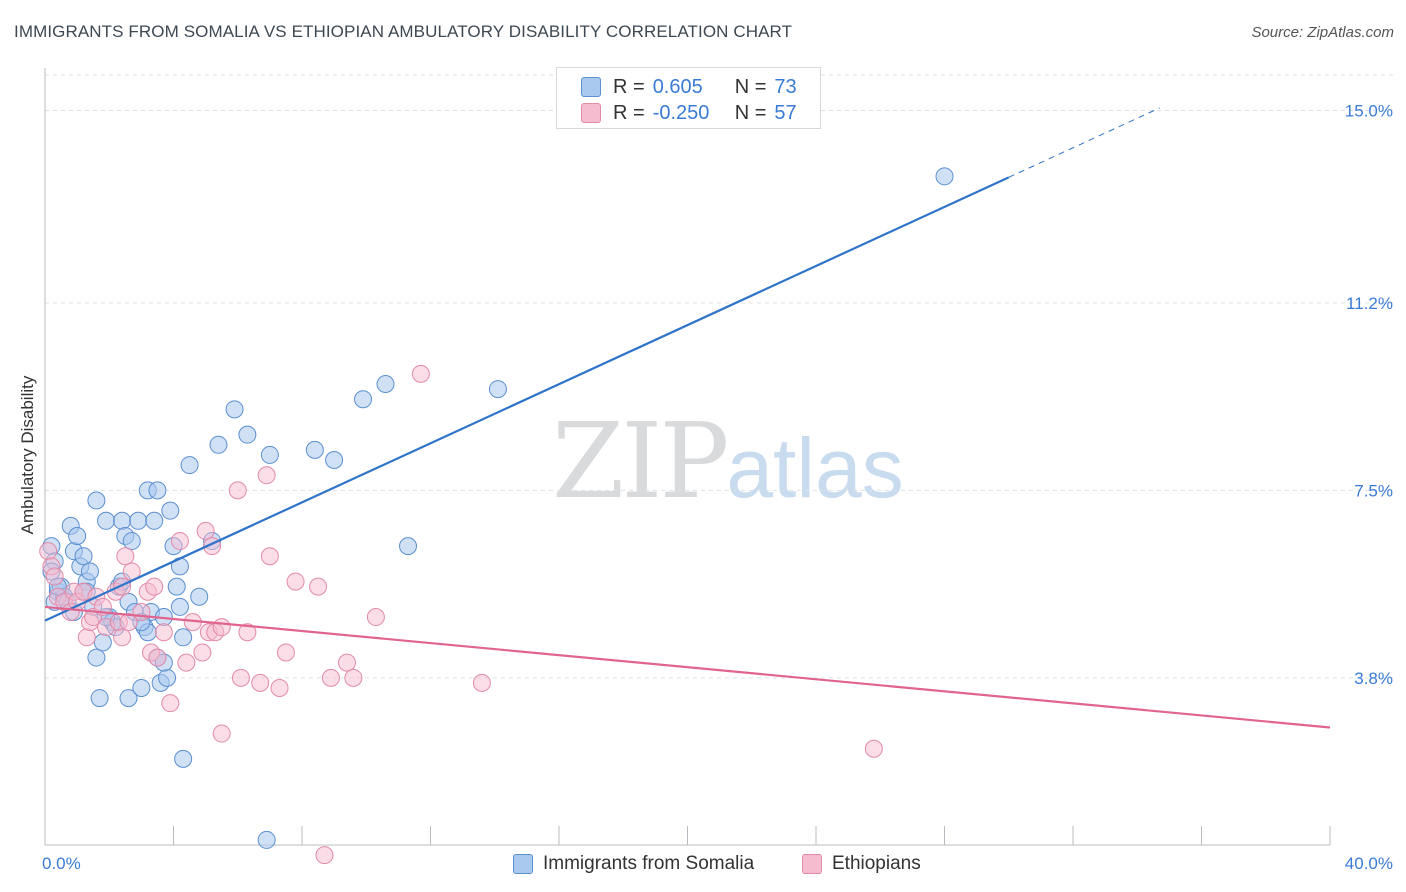 This screenshot has height=892, width=1406. Describe the element at coordinates (785, 86) in the screenshot. I see `legend-n-value: 73` at that location.